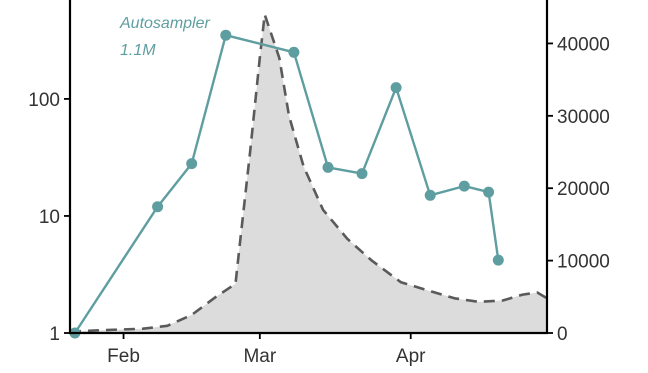  Describe the element at coordinates (49, 217) in the screenshot. I see `left-axis-tick-label: 10` at that location.